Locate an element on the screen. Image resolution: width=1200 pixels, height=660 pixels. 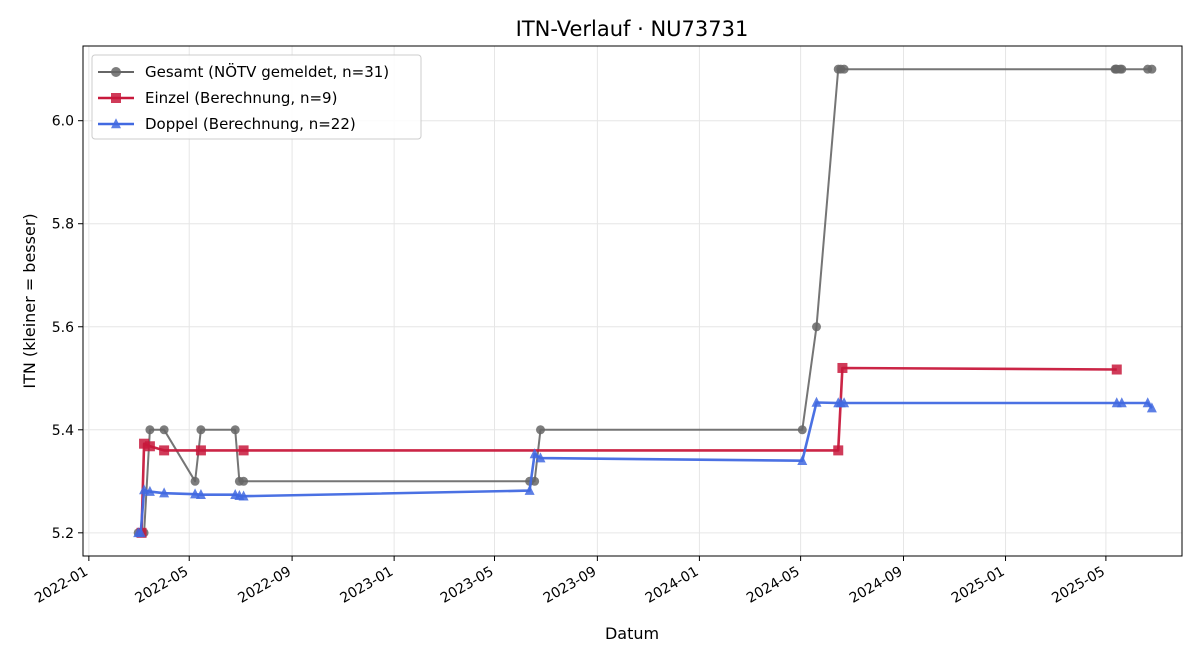
y-tick-label: 5.4 is located at coordinates (63, 431).